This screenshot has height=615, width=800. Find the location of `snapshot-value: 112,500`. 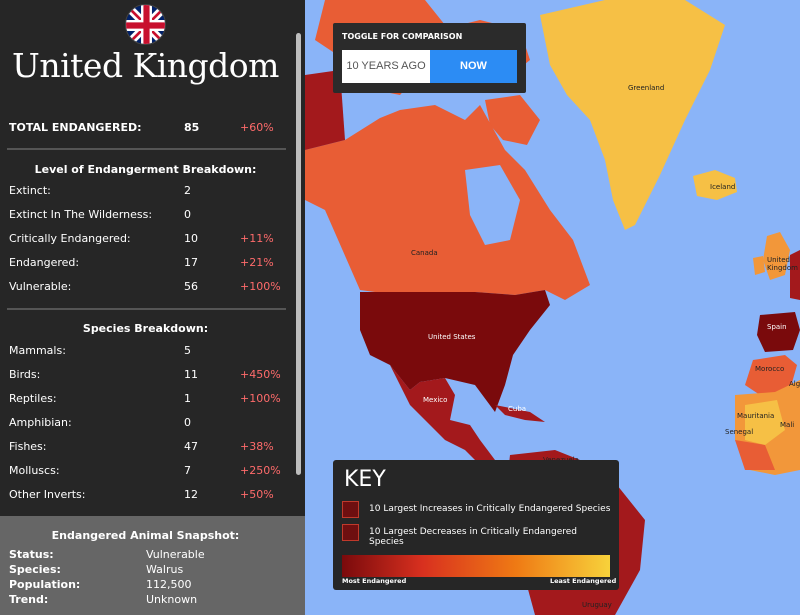

snapshot-value: 112,500 is located at coordinates (169, 584).